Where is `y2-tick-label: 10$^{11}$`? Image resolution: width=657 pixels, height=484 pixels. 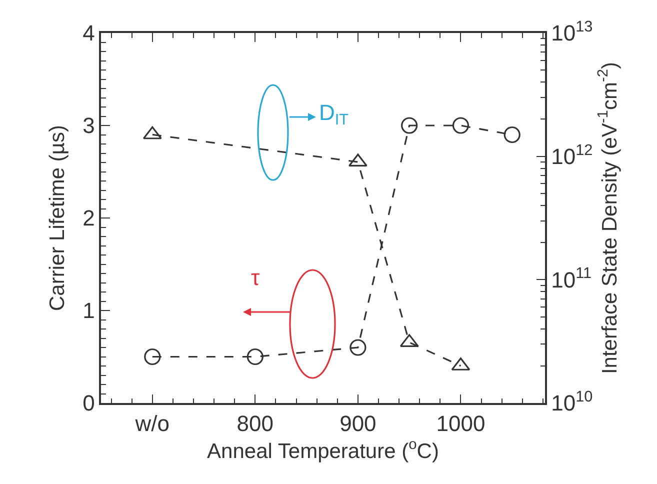
y2-tick-label: 10$^{11}$ is located at coordinates (571, 278).